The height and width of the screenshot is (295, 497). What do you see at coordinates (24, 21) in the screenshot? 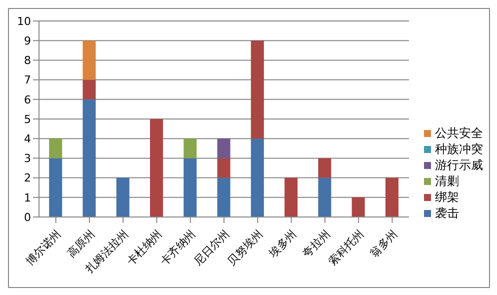
I see `y-tick-label: 10` at bounding box center [24, 21].